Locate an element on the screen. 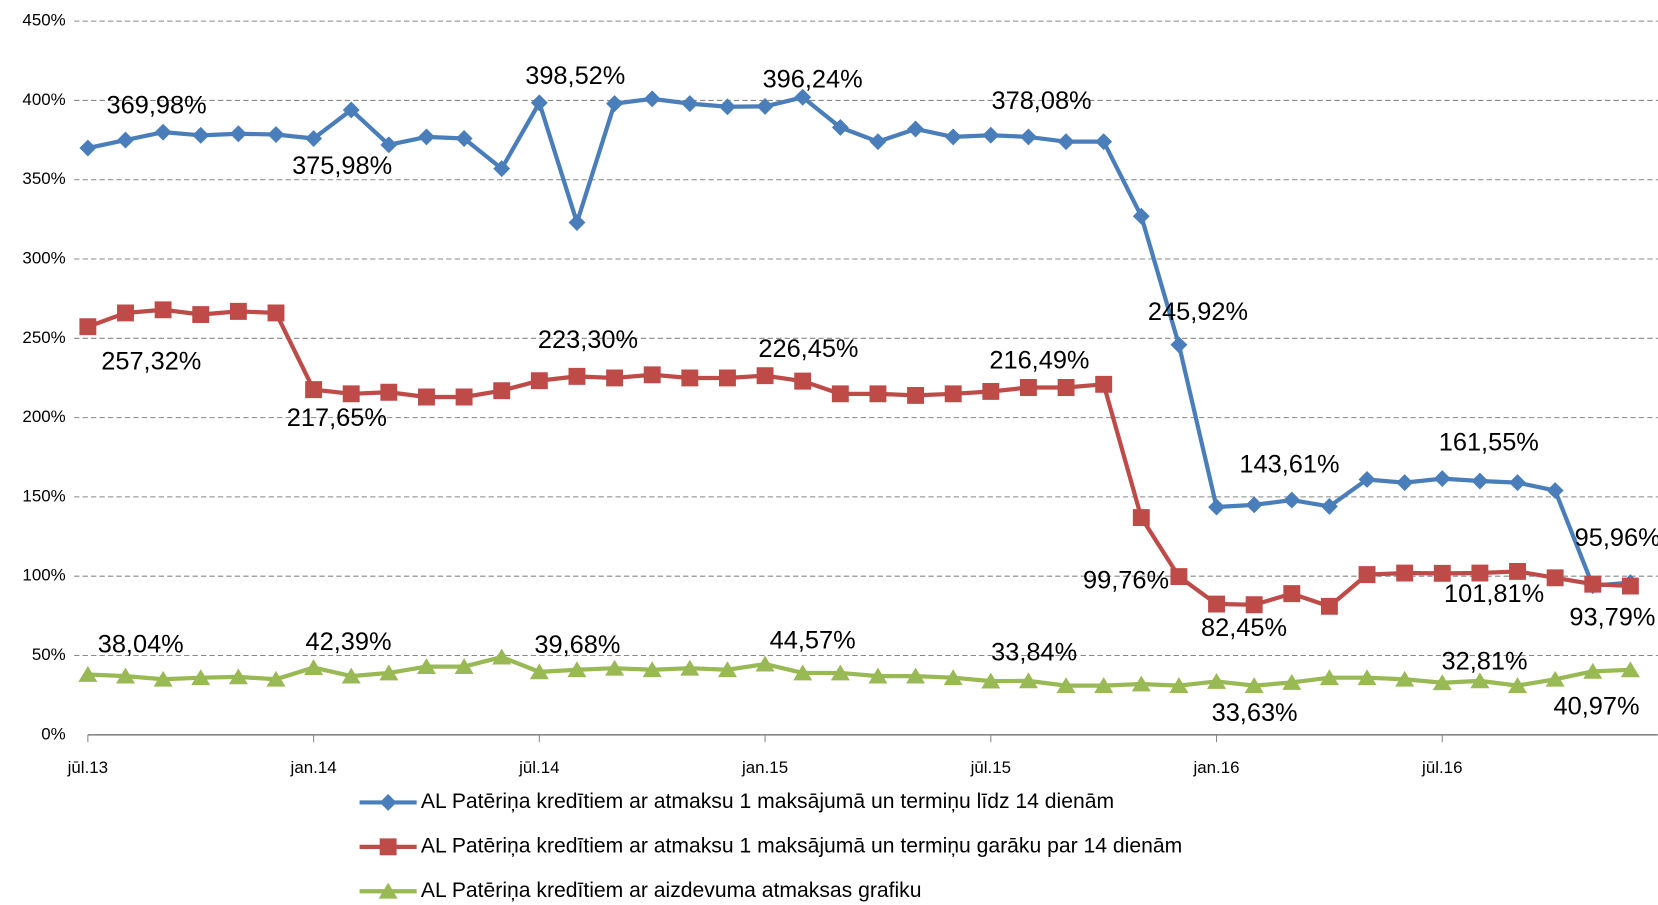  x-tick-label: jūl.13 is located at coordinates (87, 767).